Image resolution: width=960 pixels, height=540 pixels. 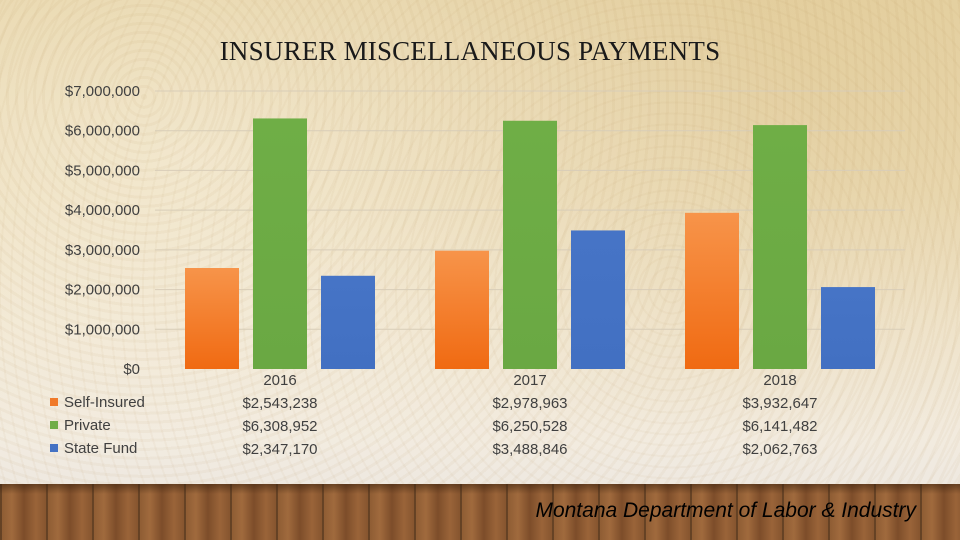 I want to click on bar-self-insured-2018, so click(x=712, y=290).